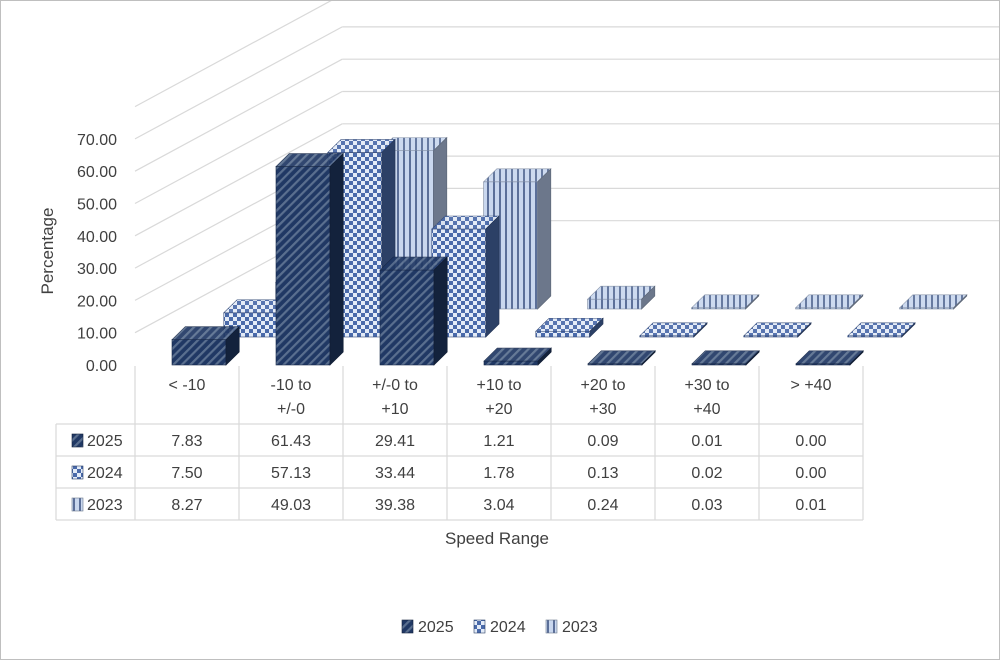 This screenshot has height=660, width=1000. What do you see at coordinates (105, 473) in the screenshot?
I see `series-name: 2024` at bounding box center [105, 473].